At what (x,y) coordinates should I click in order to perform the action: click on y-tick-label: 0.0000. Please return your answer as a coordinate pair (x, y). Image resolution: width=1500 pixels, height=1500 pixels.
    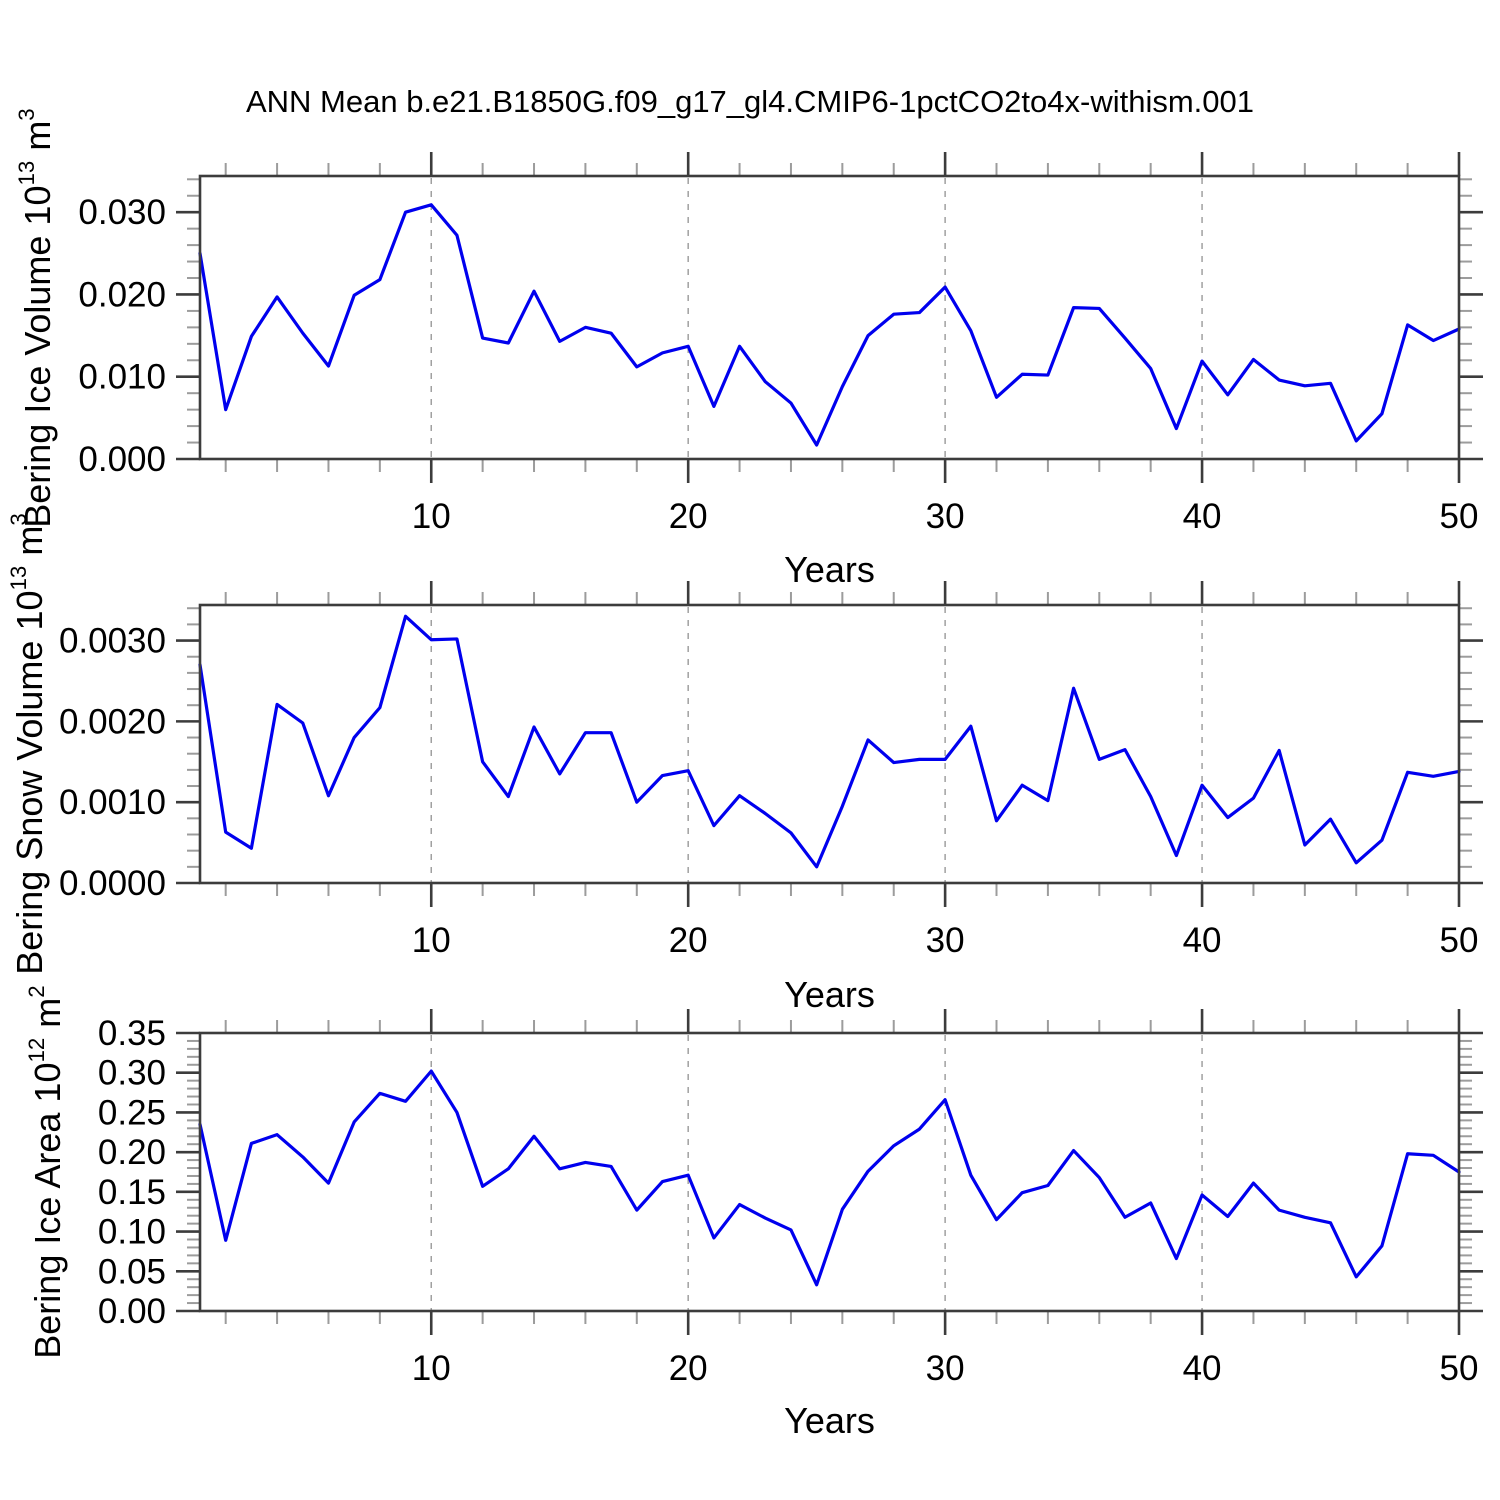
    Looking at the image, I should click on (112, 883).